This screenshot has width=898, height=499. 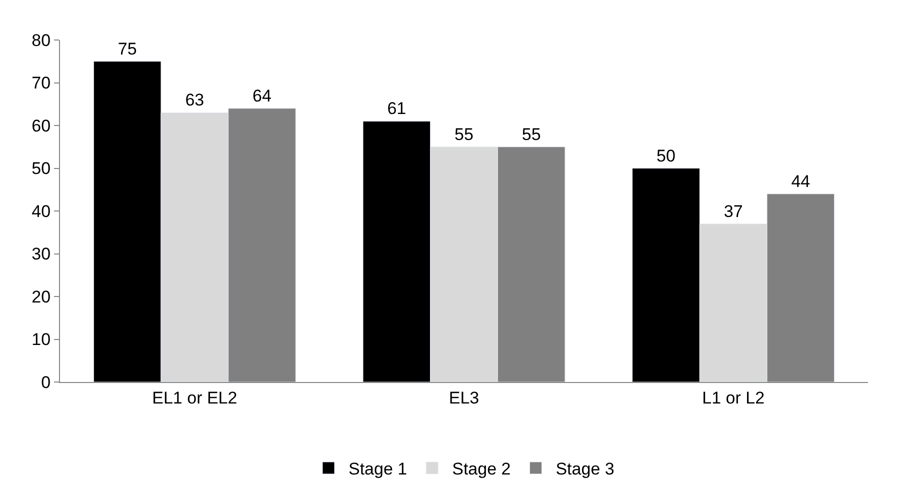 What do you see at coordinates (46, 382) in the screenshot?
I see `y-tick-label: 0` at bounding box center [46, 382].